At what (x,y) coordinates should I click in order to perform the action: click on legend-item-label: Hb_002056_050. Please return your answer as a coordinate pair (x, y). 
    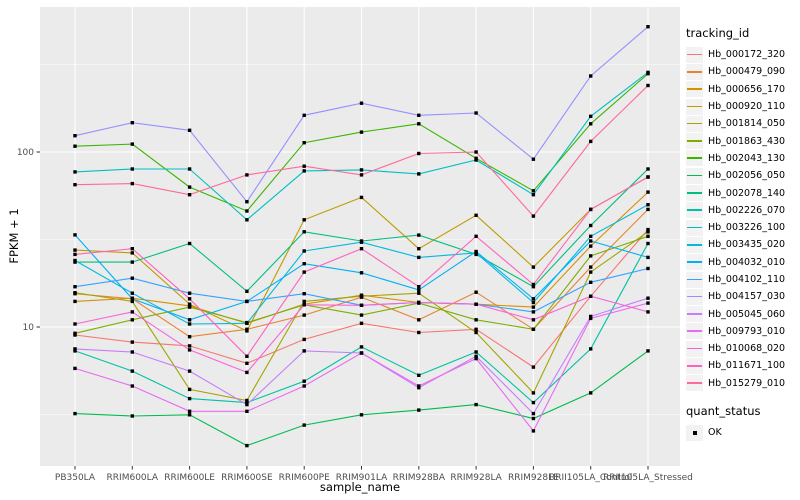
    Looking at the image, I should click on (747, 176).